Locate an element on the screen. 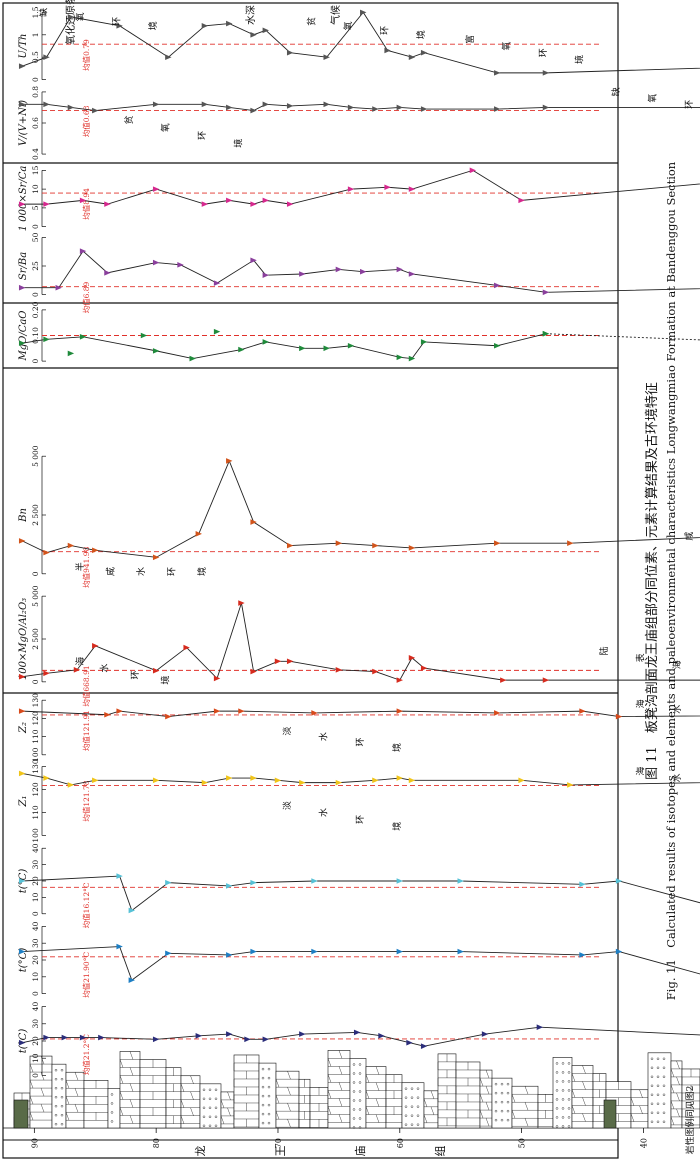 The width and height of the screenshot is (700, 1162). value-tick-label-wrap: 0.20 is located at coordinates (35, 309).